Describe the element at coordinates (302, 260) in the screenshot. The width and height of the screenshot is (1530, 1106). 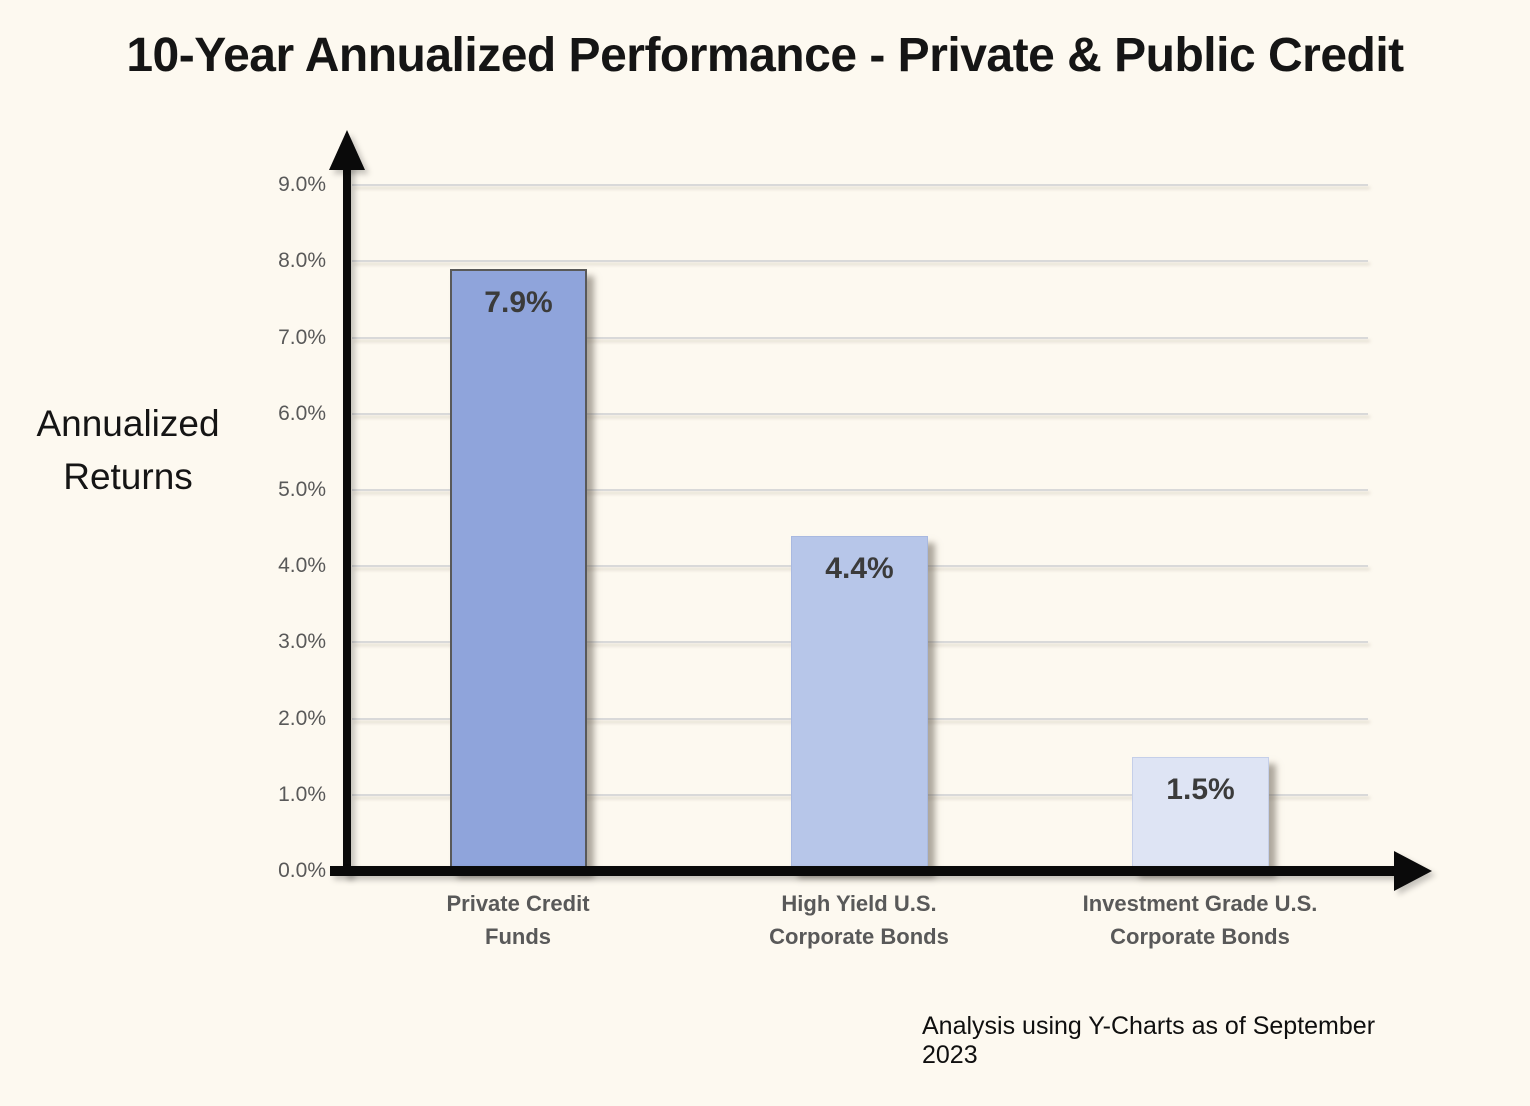
I see `y-axis-tick-label: 8.0%` at that location.